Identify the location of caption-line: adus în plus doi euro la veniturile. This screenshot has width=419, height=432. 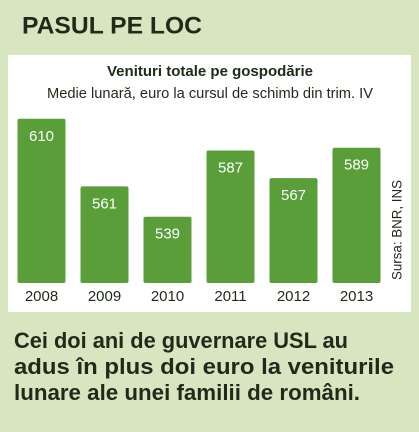
(204, 366).